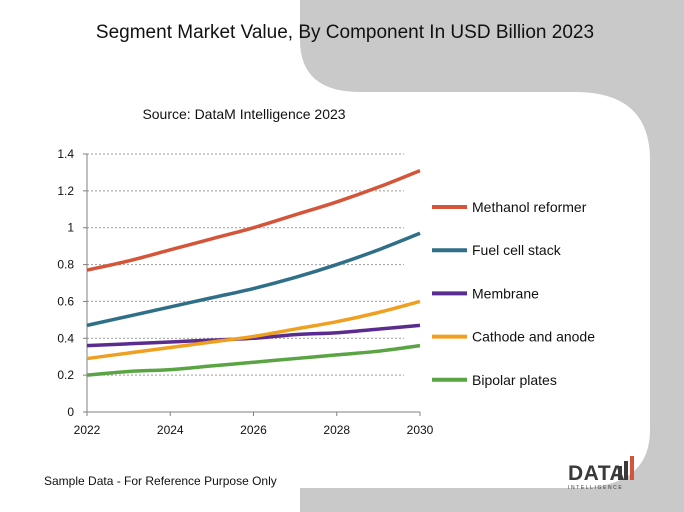 The height and width of the screenshot is (512, 684). What do you see at coordinates (87, 430) in the screenshot?
I see `x-tick-label: 2022` at bounding box center [87, 430].